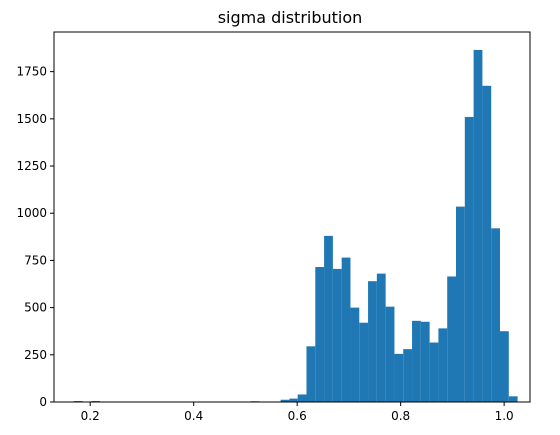 This screenshot has height=435, width=560. What do you see at coordinates (193, 416) in the screenshot?
I see `x-tick-label: 0.4` at bounding box center [193, 416].